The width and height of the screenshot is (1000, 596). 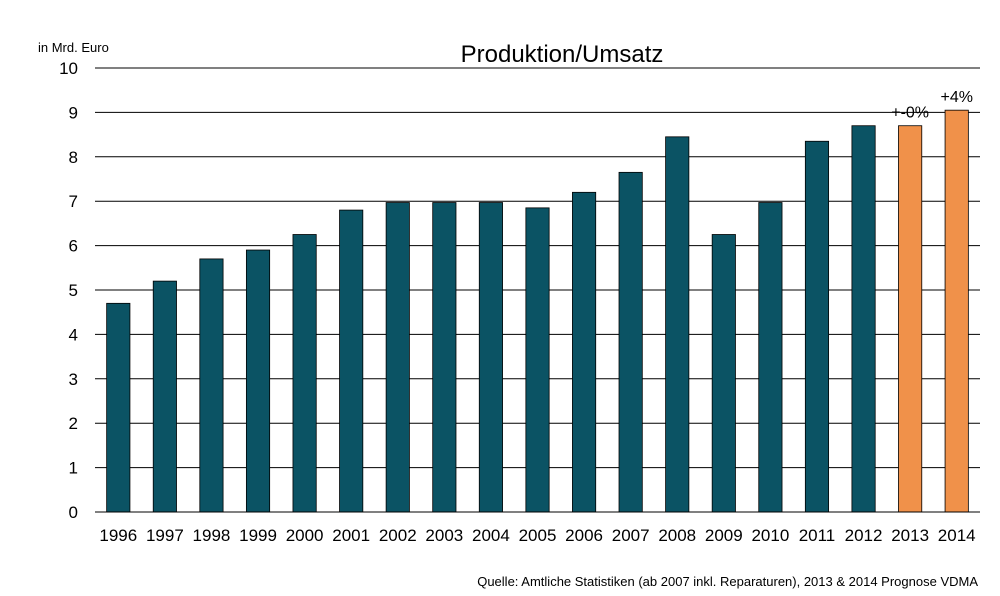 I want to click on bar-2011, so click(x=817, y=326).